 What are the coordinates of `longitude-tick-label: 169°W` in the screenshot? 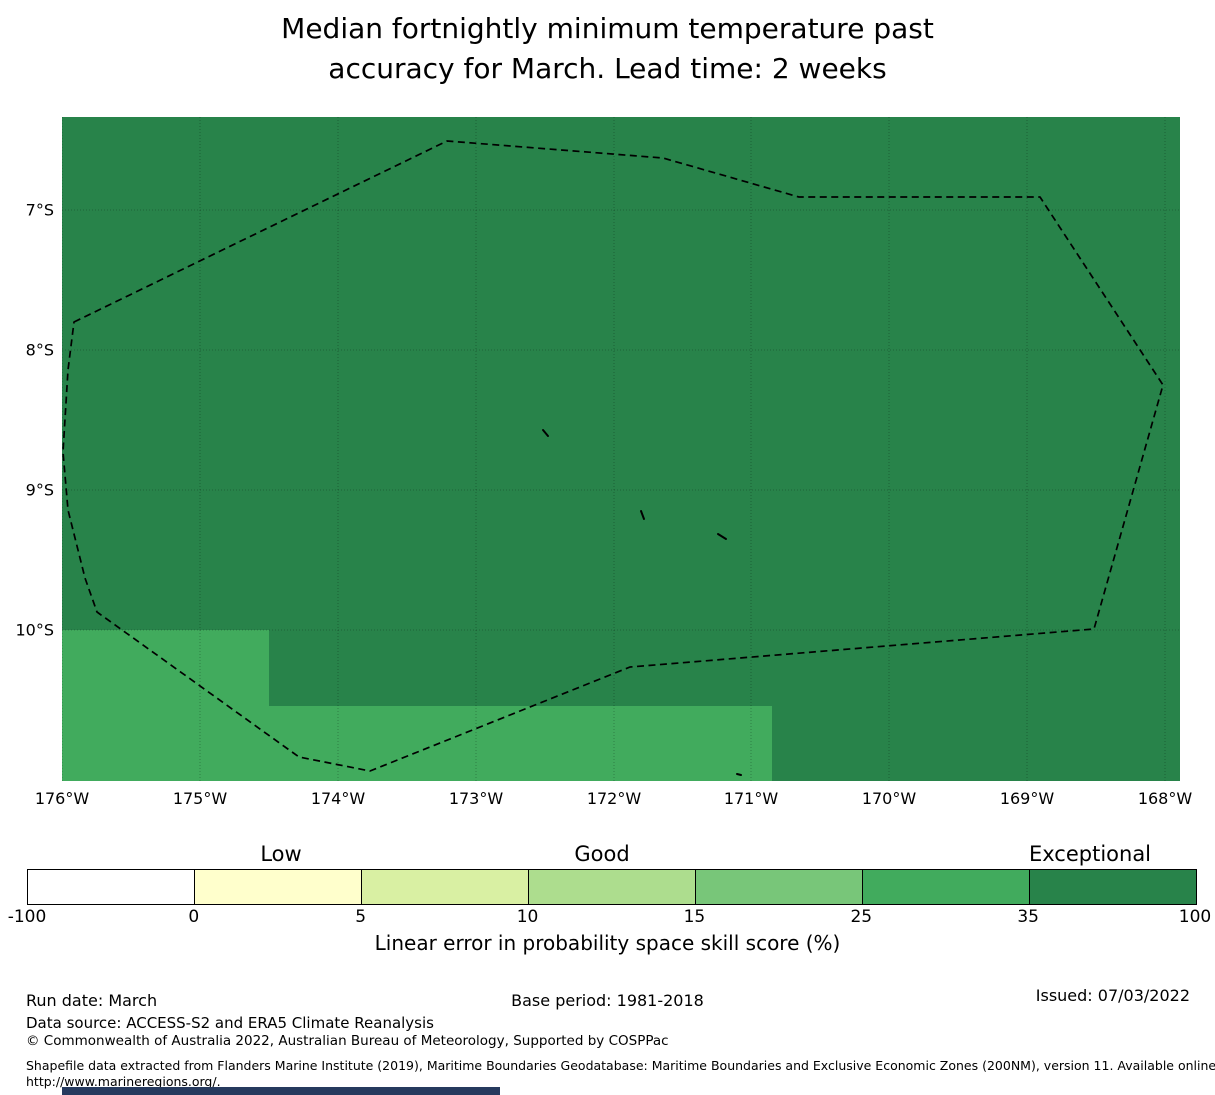 It's located at (1027, 798).